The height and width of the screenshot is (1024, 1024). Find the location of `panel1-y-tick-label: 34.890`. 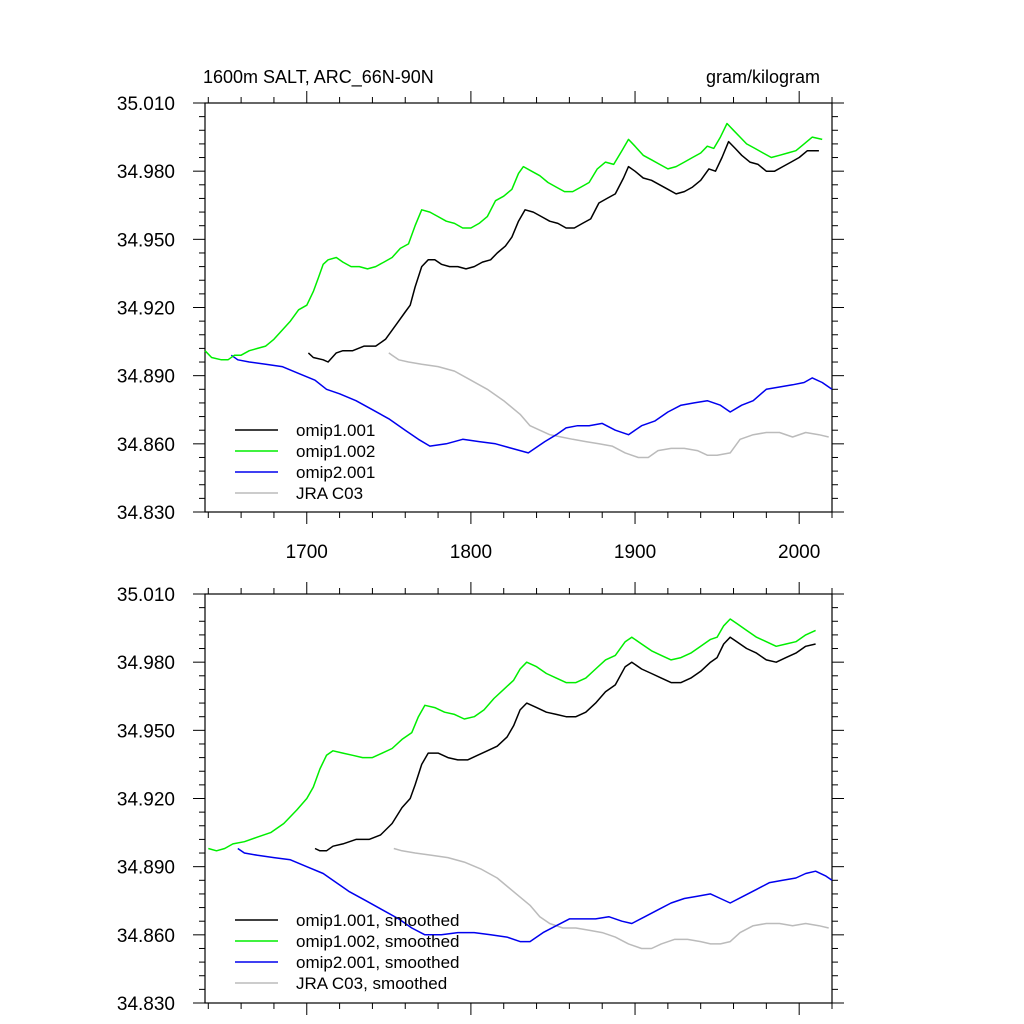

panel1-y-tick-label: 34.890 is located at coordinates (146, 377).